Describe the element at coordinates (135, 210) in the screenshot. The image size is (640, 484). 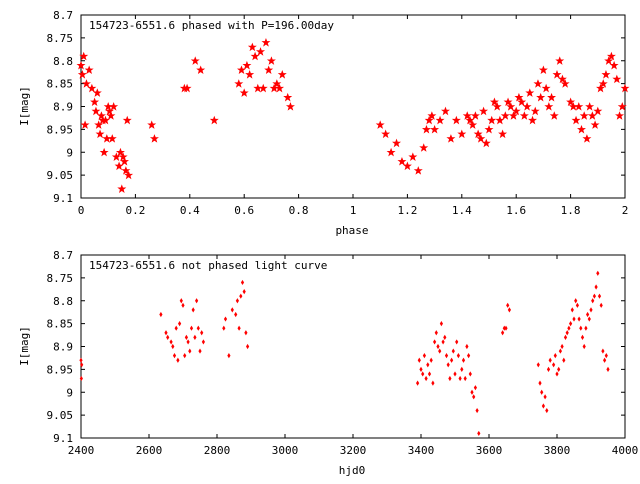
I see `x-tick-label: 0.2` at that location.